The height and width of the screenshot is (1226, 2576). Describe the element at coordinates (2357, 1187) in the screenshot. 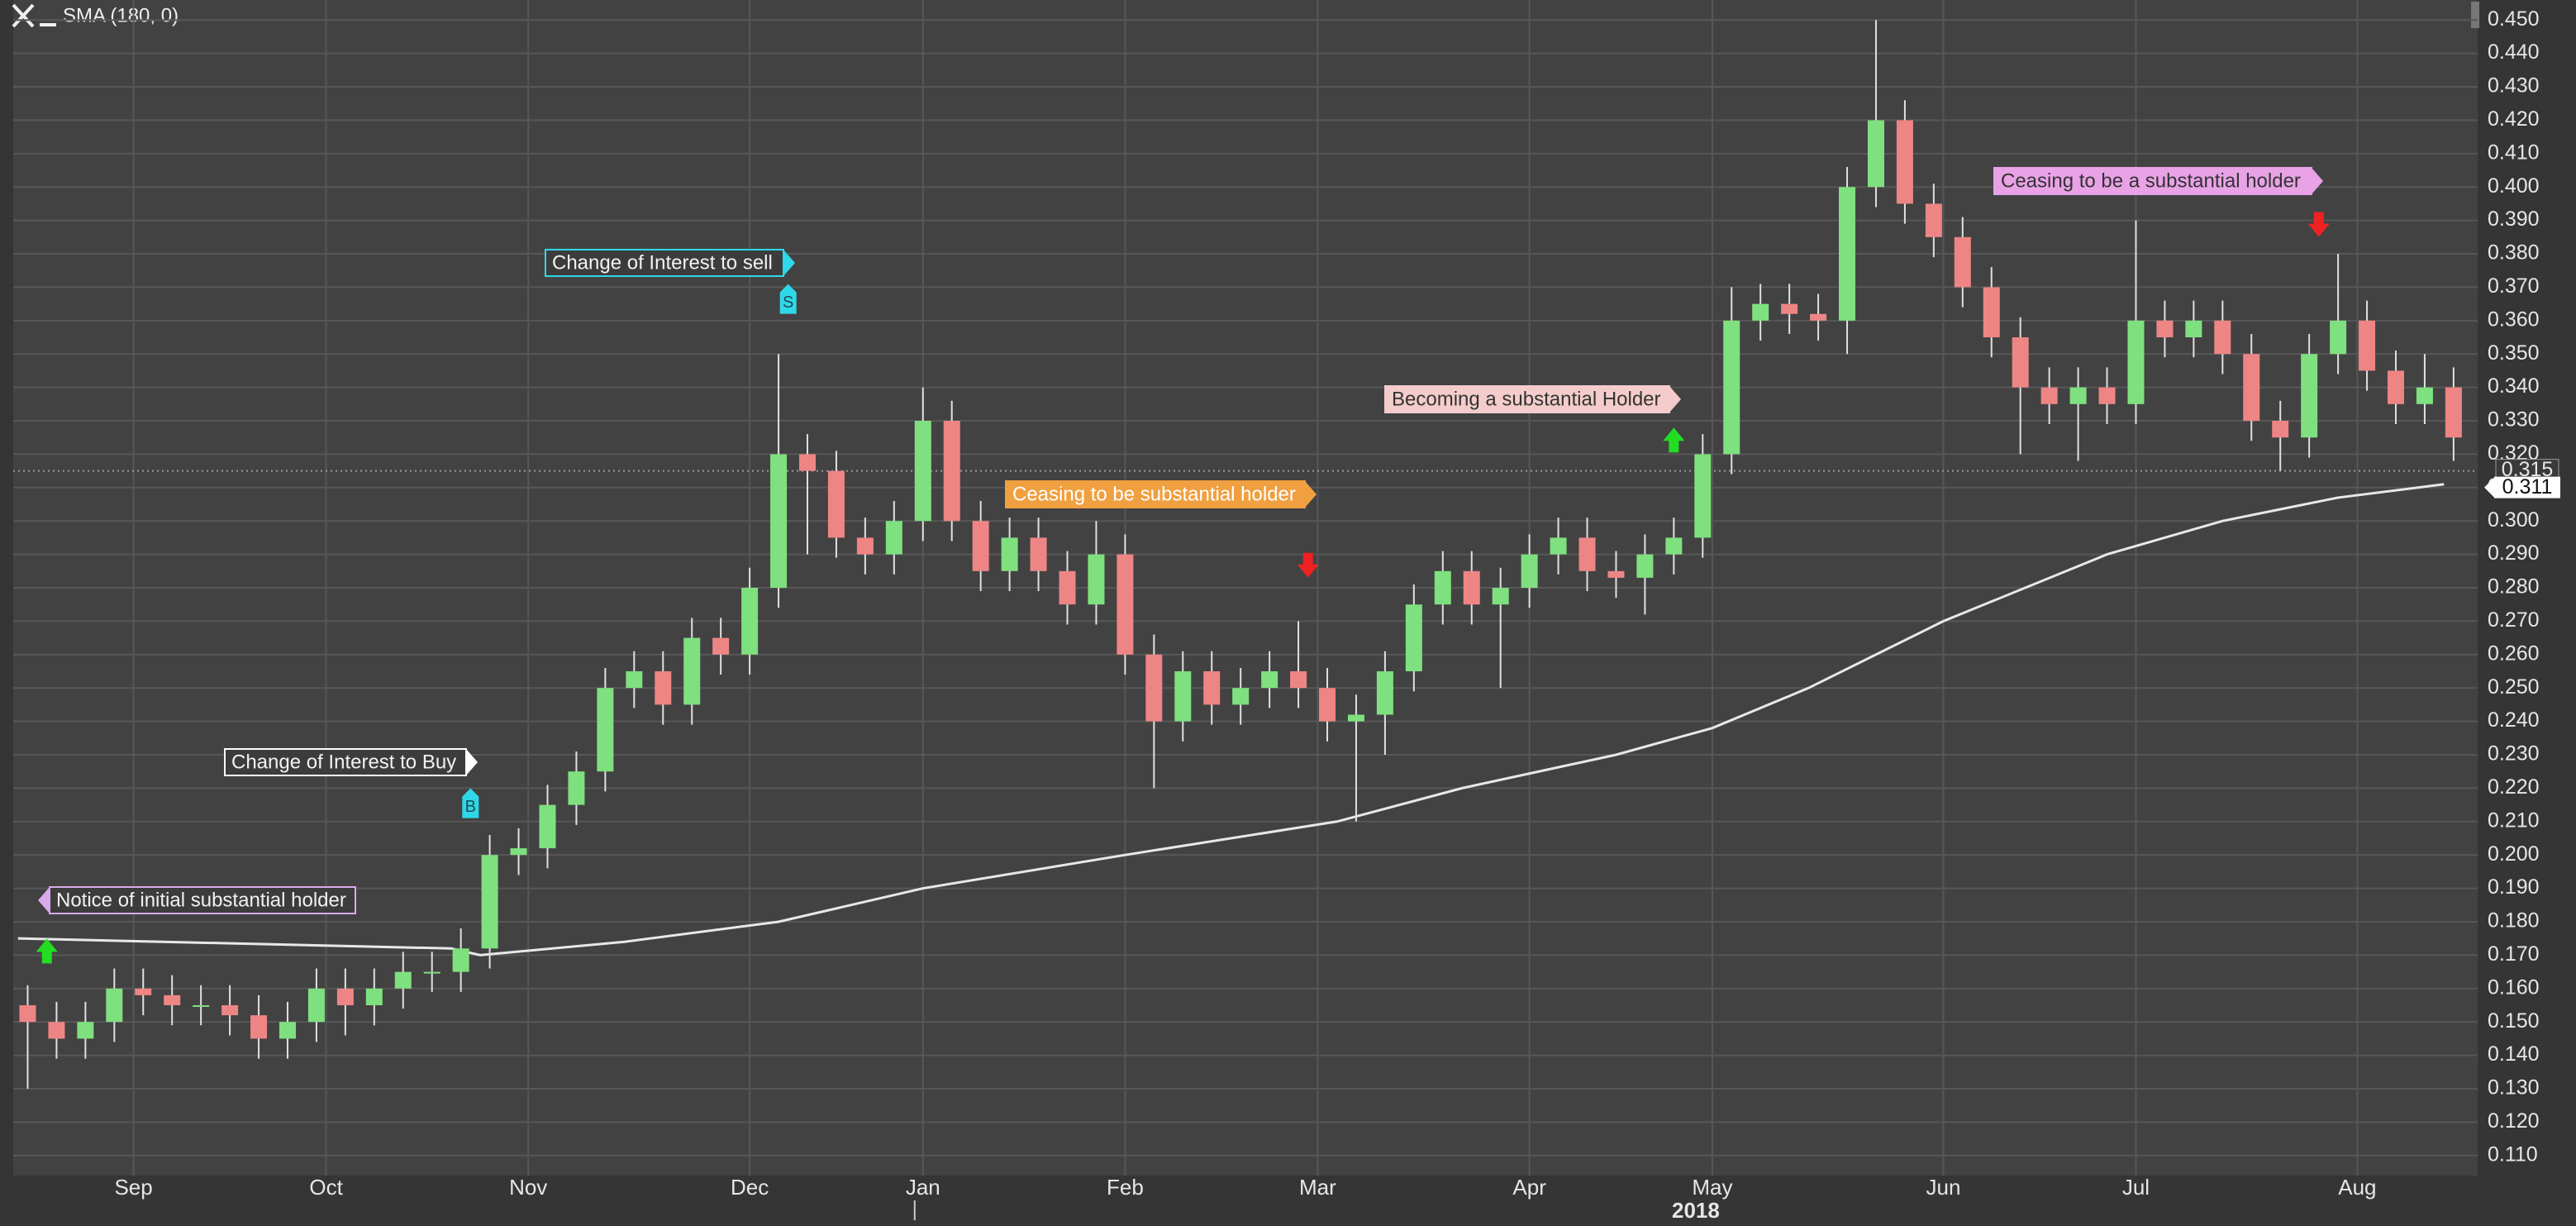

I see `x-tick-label: Aug` at that location.